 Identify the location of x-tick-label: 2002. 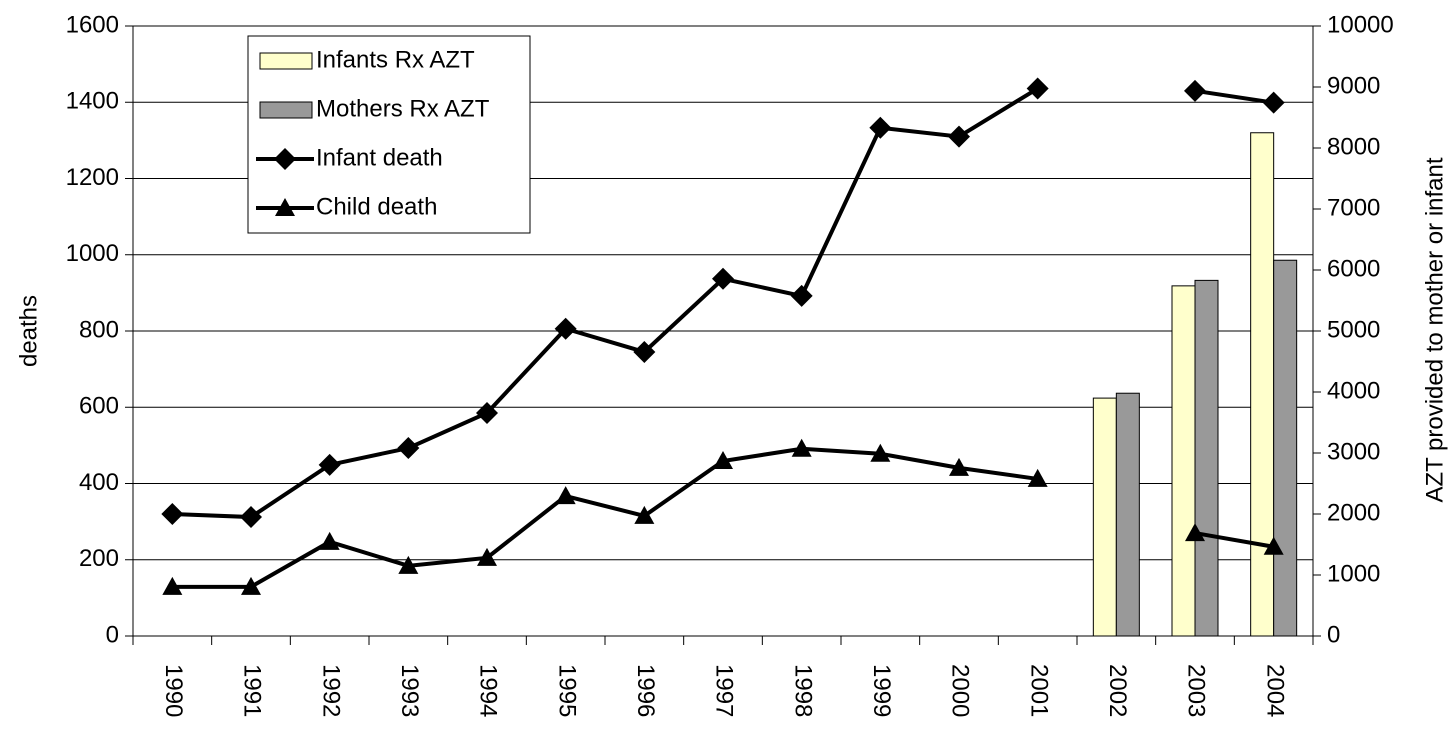
(1117, 690).